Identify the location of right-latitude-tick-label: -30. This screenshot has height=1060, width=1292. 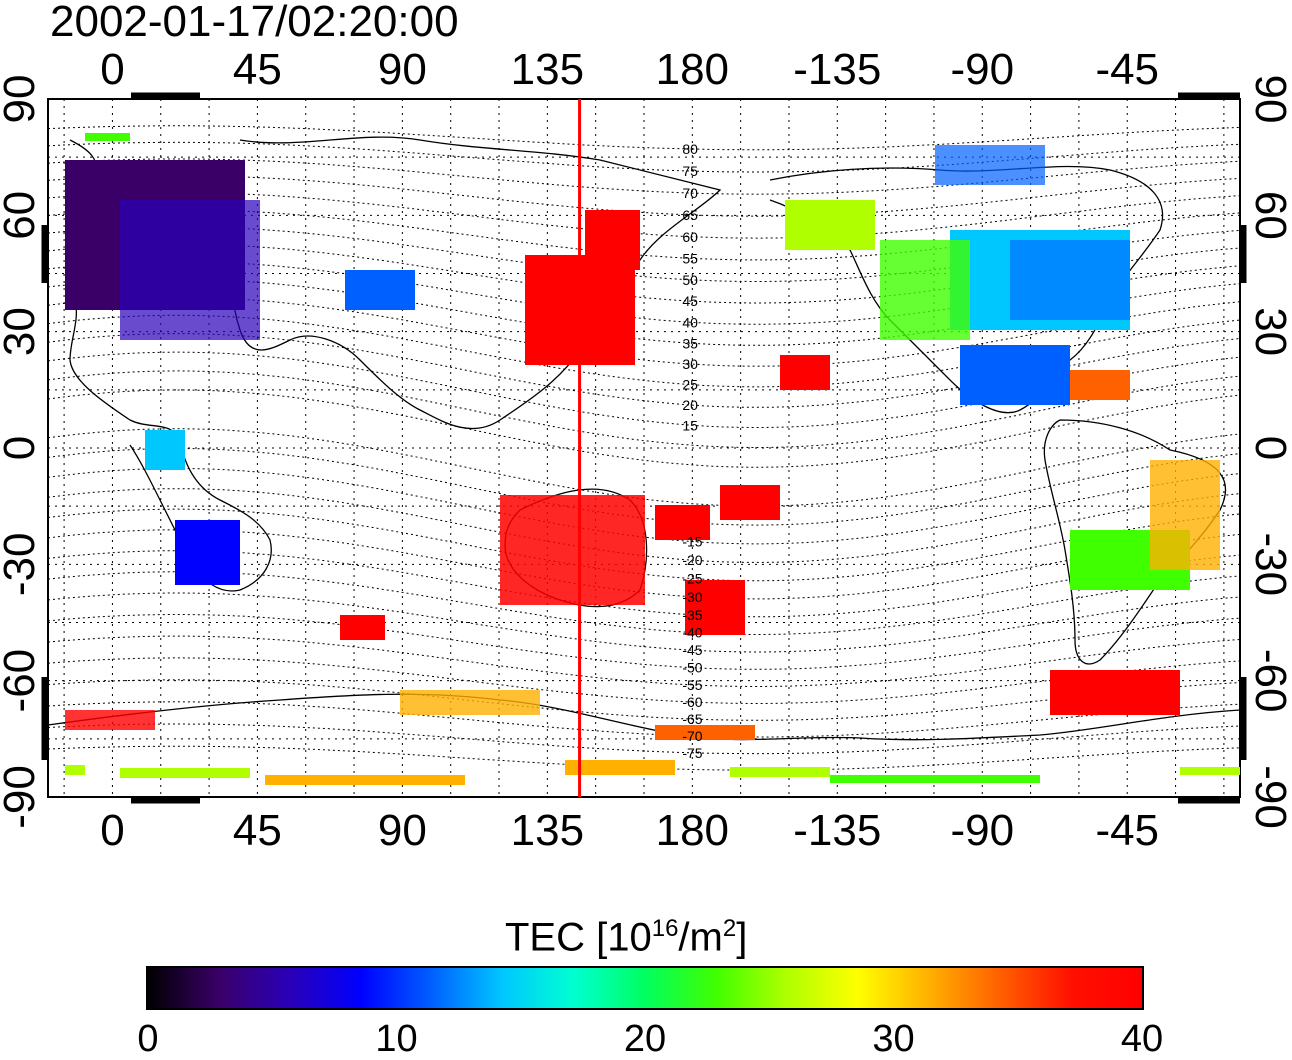
(1269, 565).